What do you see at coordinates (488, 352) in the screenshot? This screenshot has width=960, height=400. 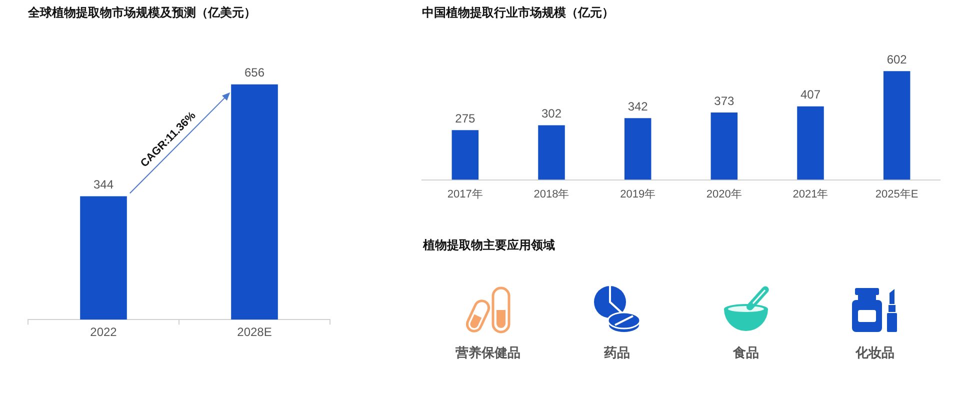 I see `text: 营养保健品` at bounding box center [488, 352].